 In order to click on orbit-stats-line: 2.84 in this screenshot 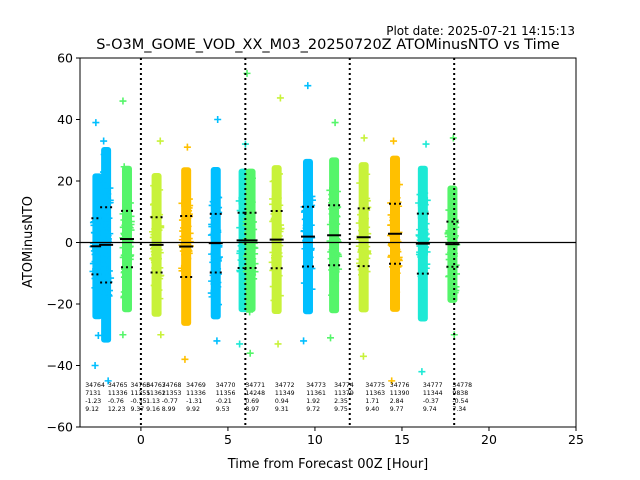, I will do `click(397, 401)`.